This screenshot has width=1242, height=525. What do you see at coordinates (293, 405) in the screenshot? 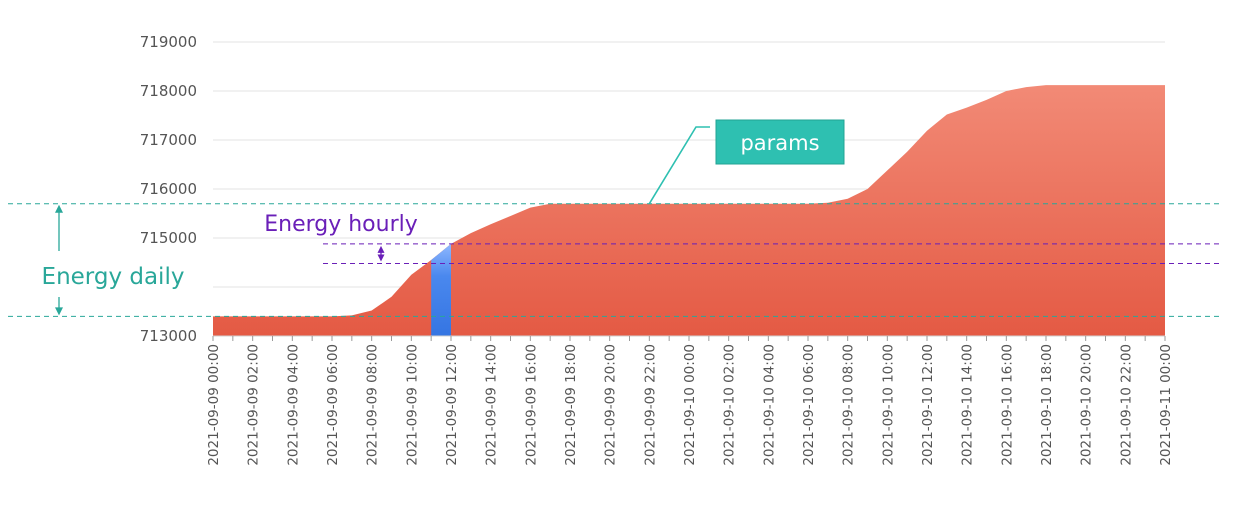
I see `x-tick-label: 2021-09-09 04:00` at bounding box center [293, 405].